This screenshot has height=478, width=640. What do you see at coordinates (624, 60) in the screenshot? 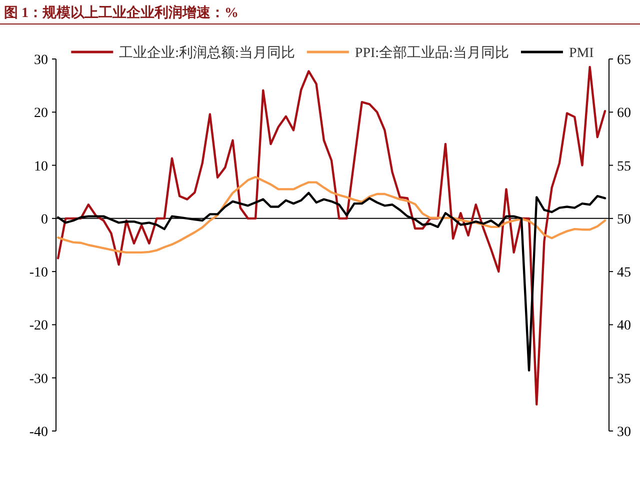
I see `y2-tick-label: 65` at bounding box center [624, 60].